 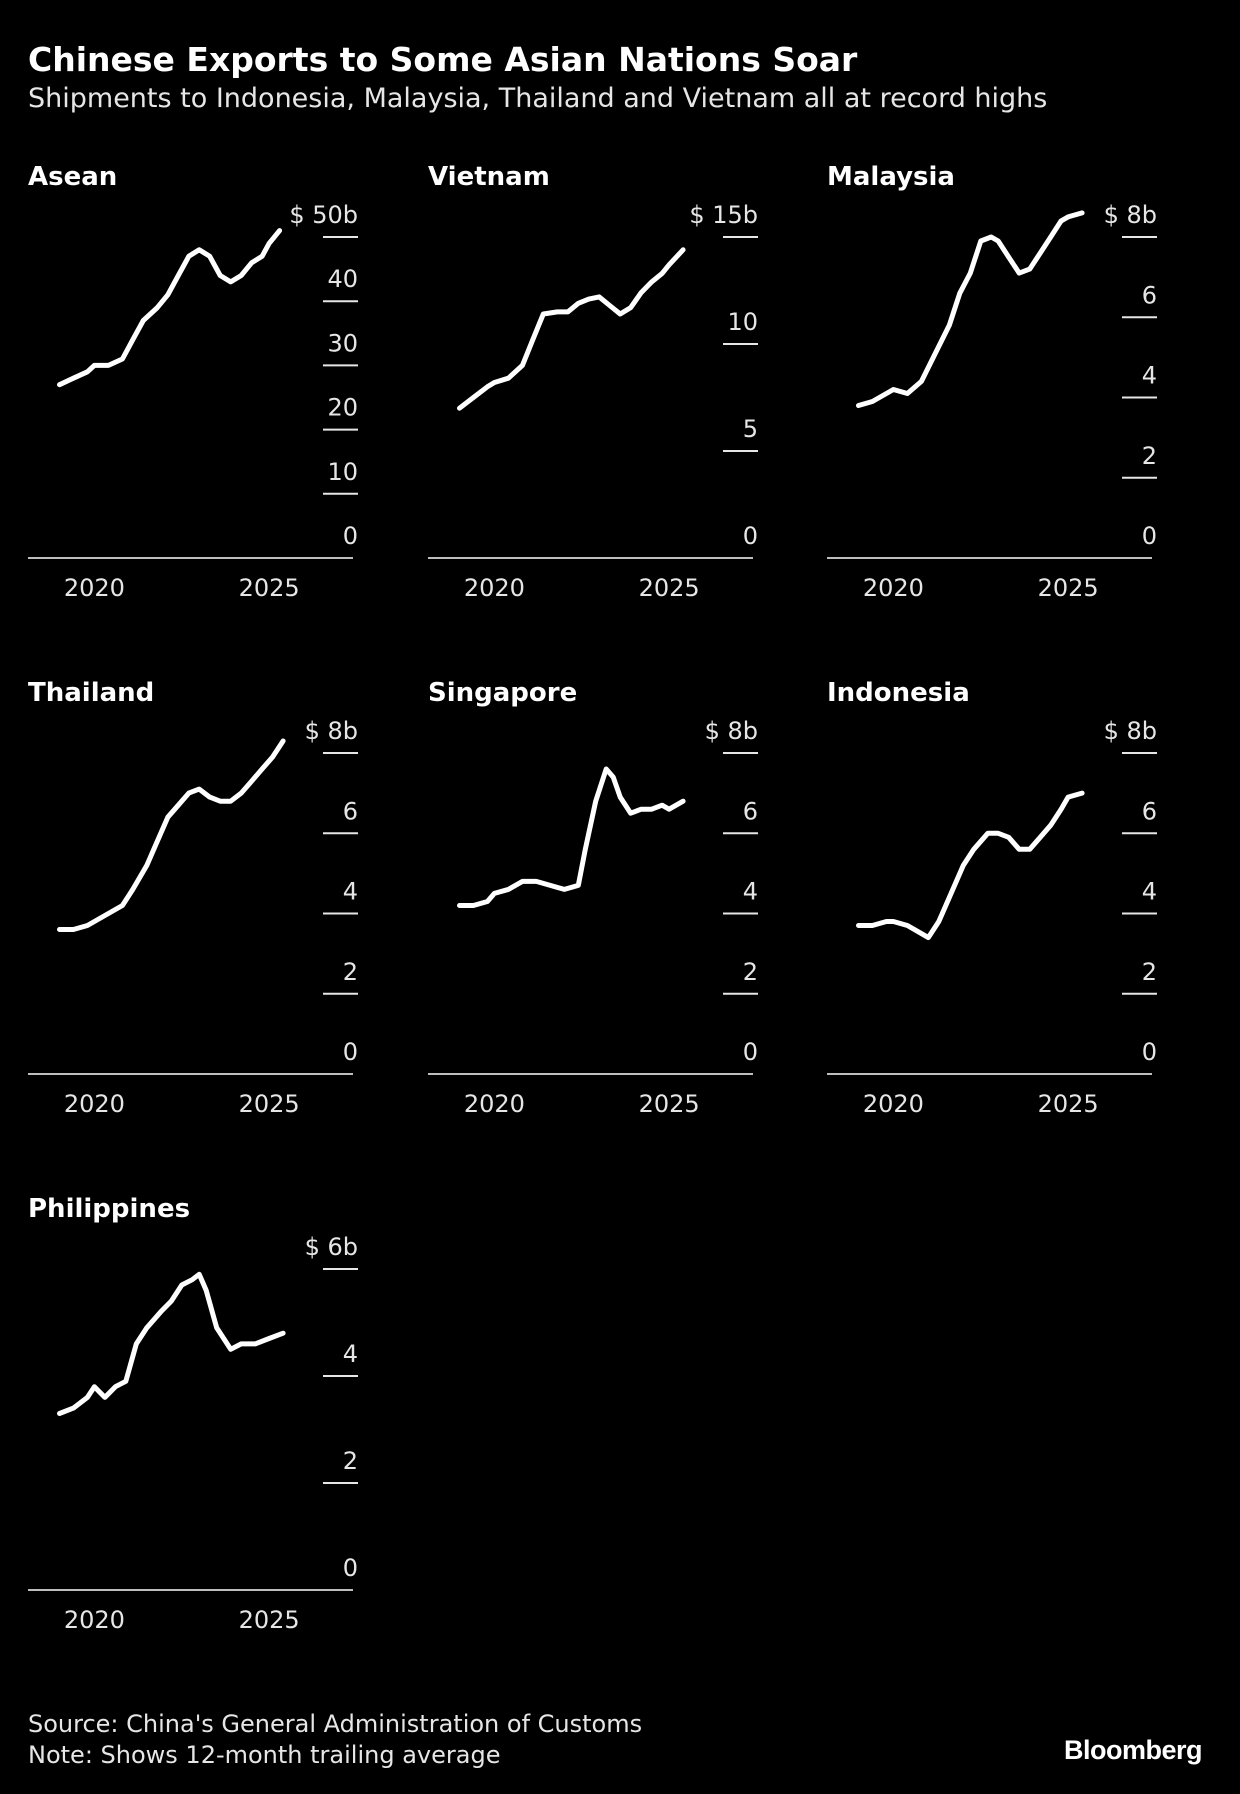 What do you see at coordinates (1130, 215) in the screenshot?
I see `y-tick-label-malaysia-8: $ 8b` at bounding box center [1130, 215].